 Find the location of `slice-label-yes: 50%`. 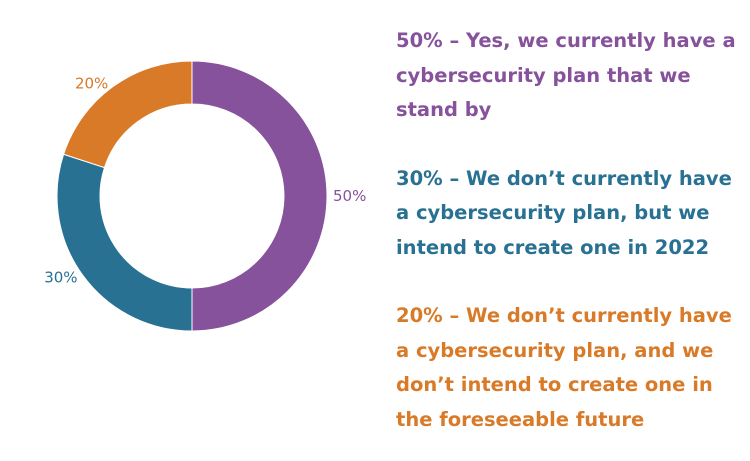

slice-label-yes: 50% is located at coordinates (349, 196).